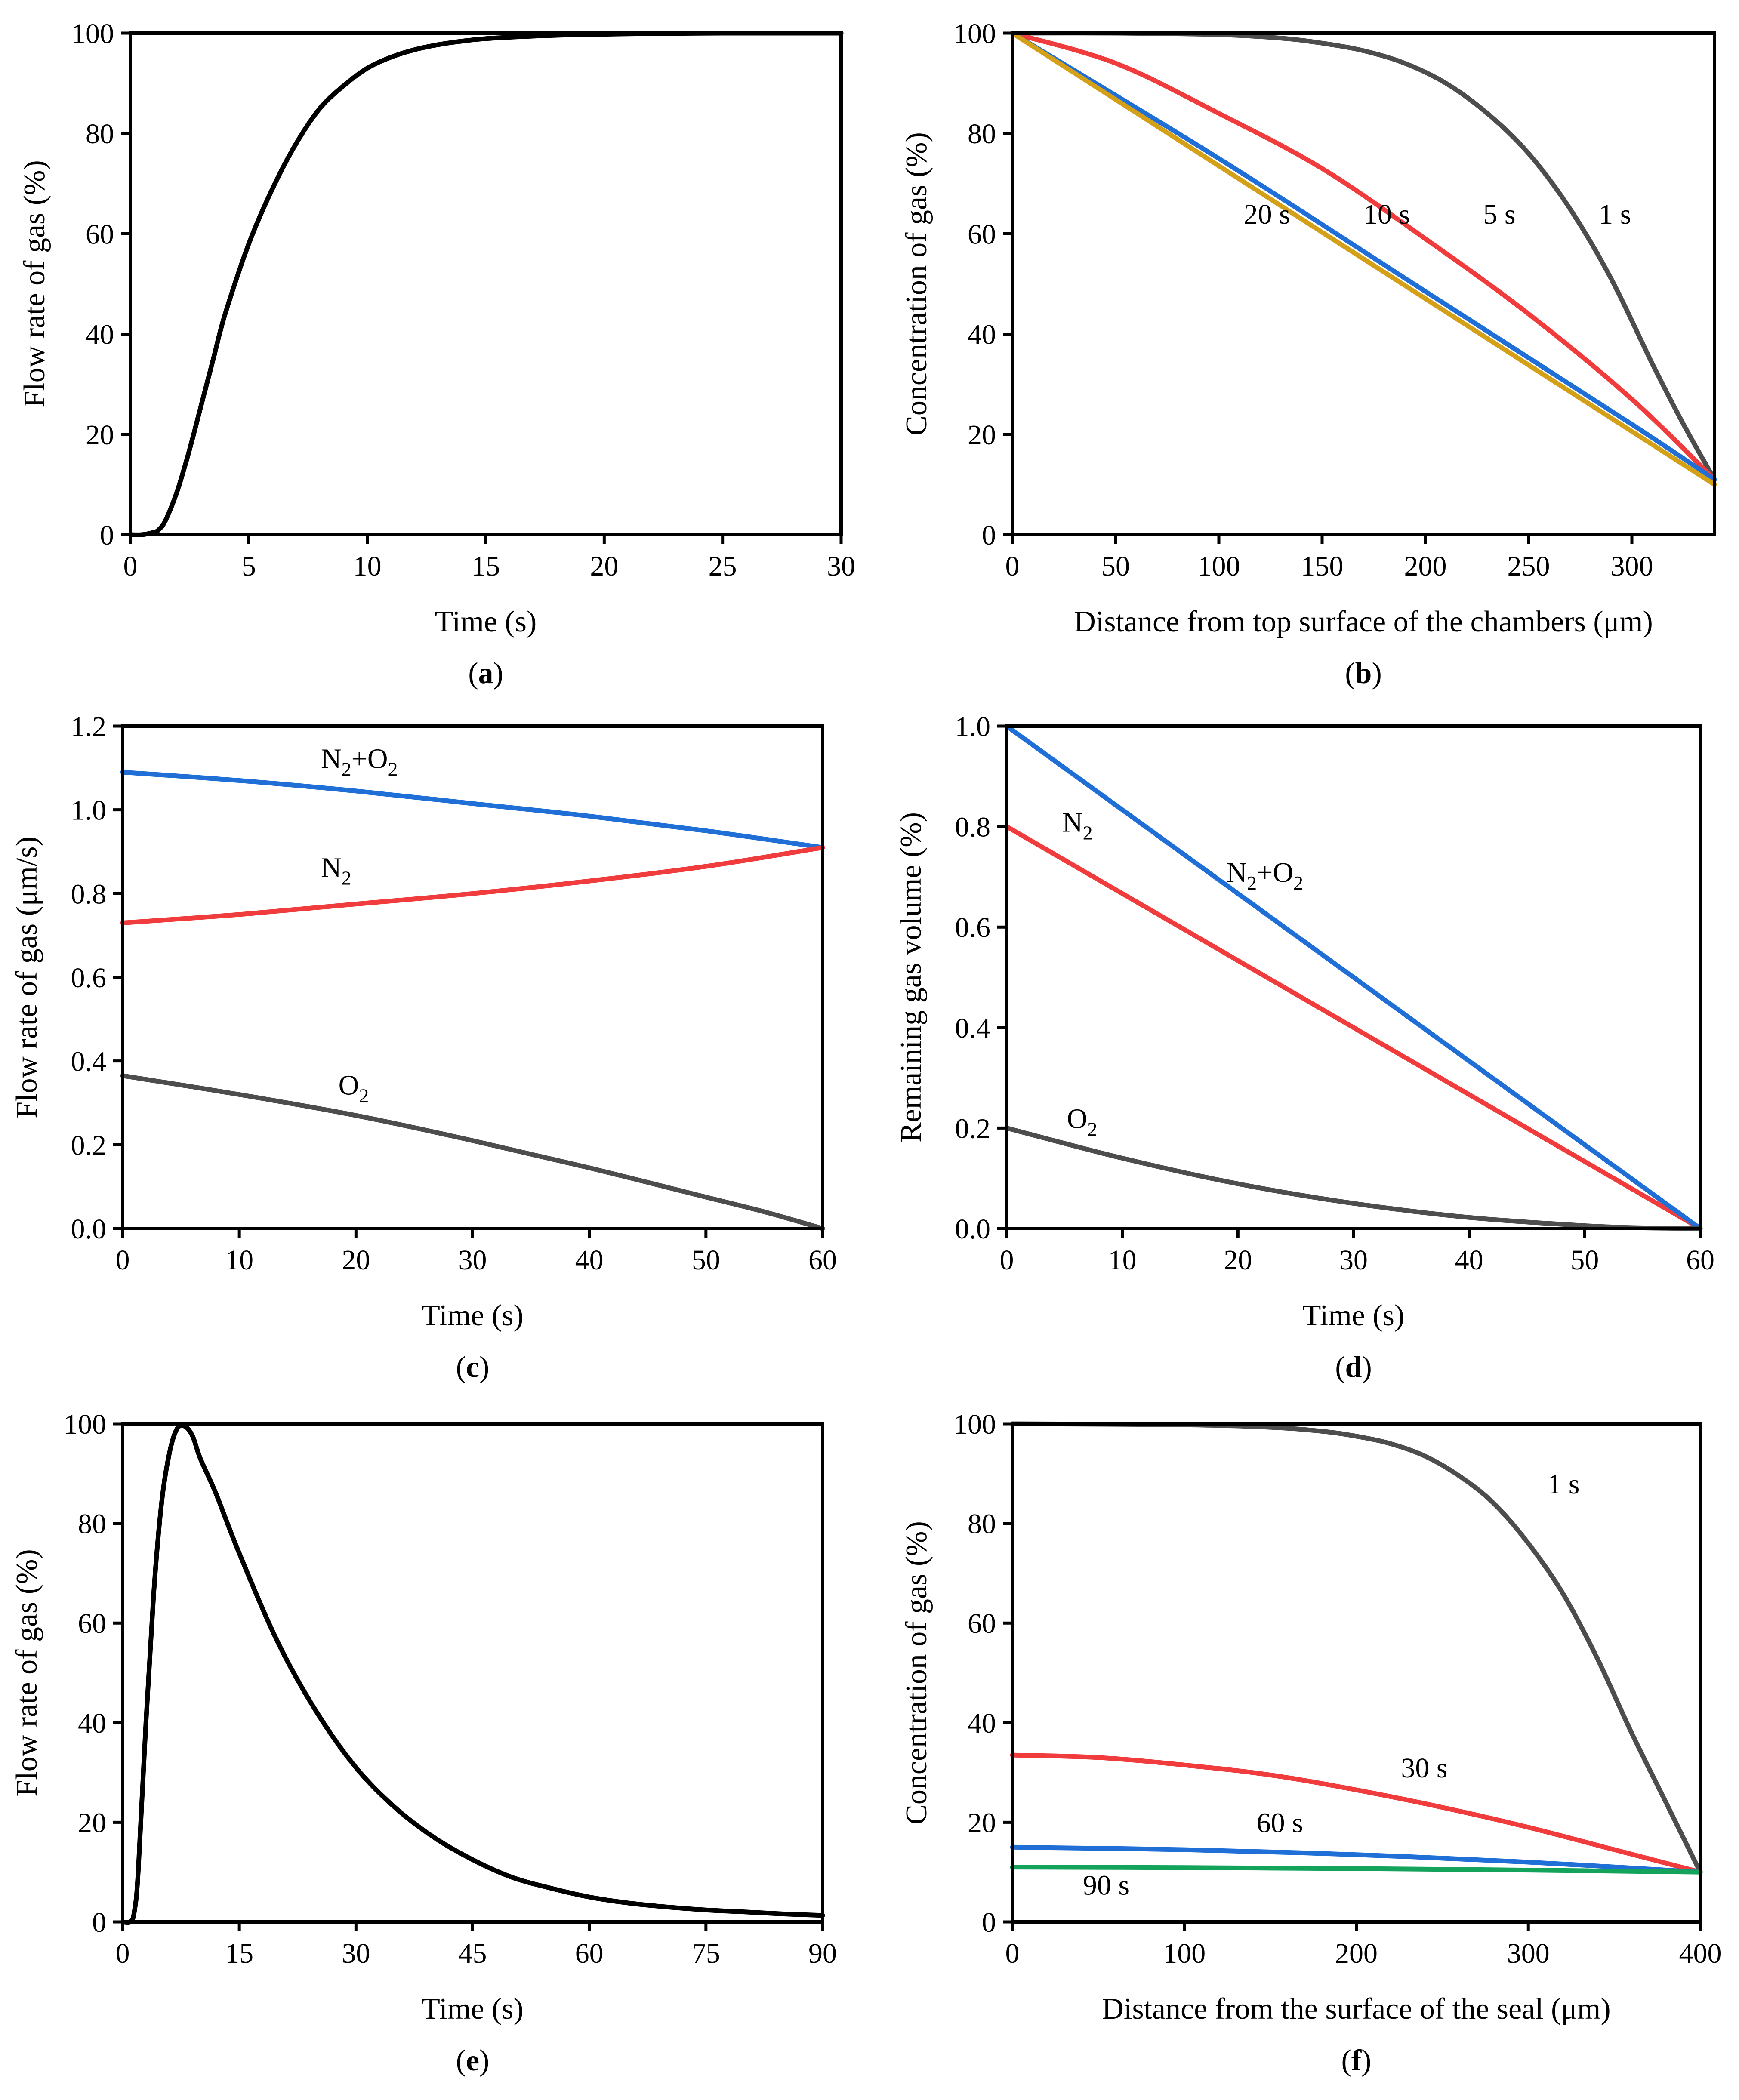  I want to click on y-tick-label-b-4: 80, so click(982, 134).